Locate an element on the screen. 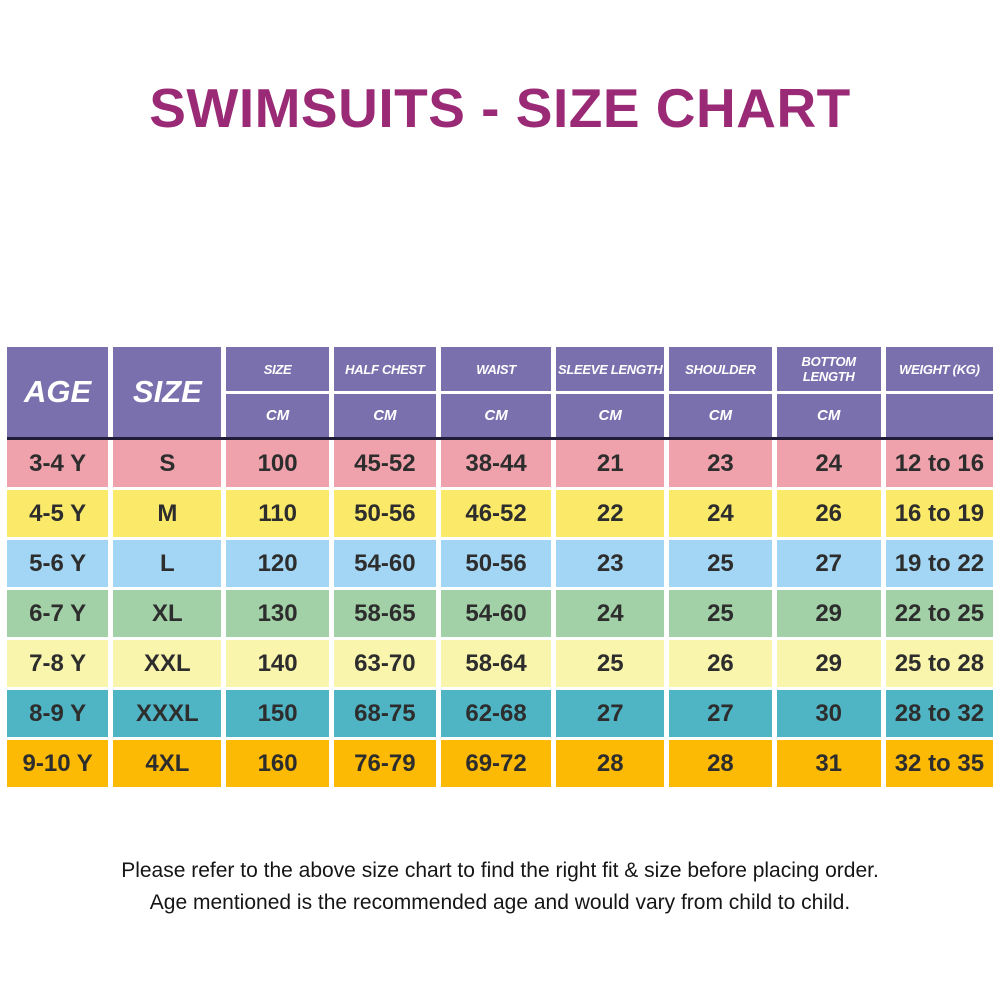  cell-shoulder: 28 is located at coordinates (720, 763).